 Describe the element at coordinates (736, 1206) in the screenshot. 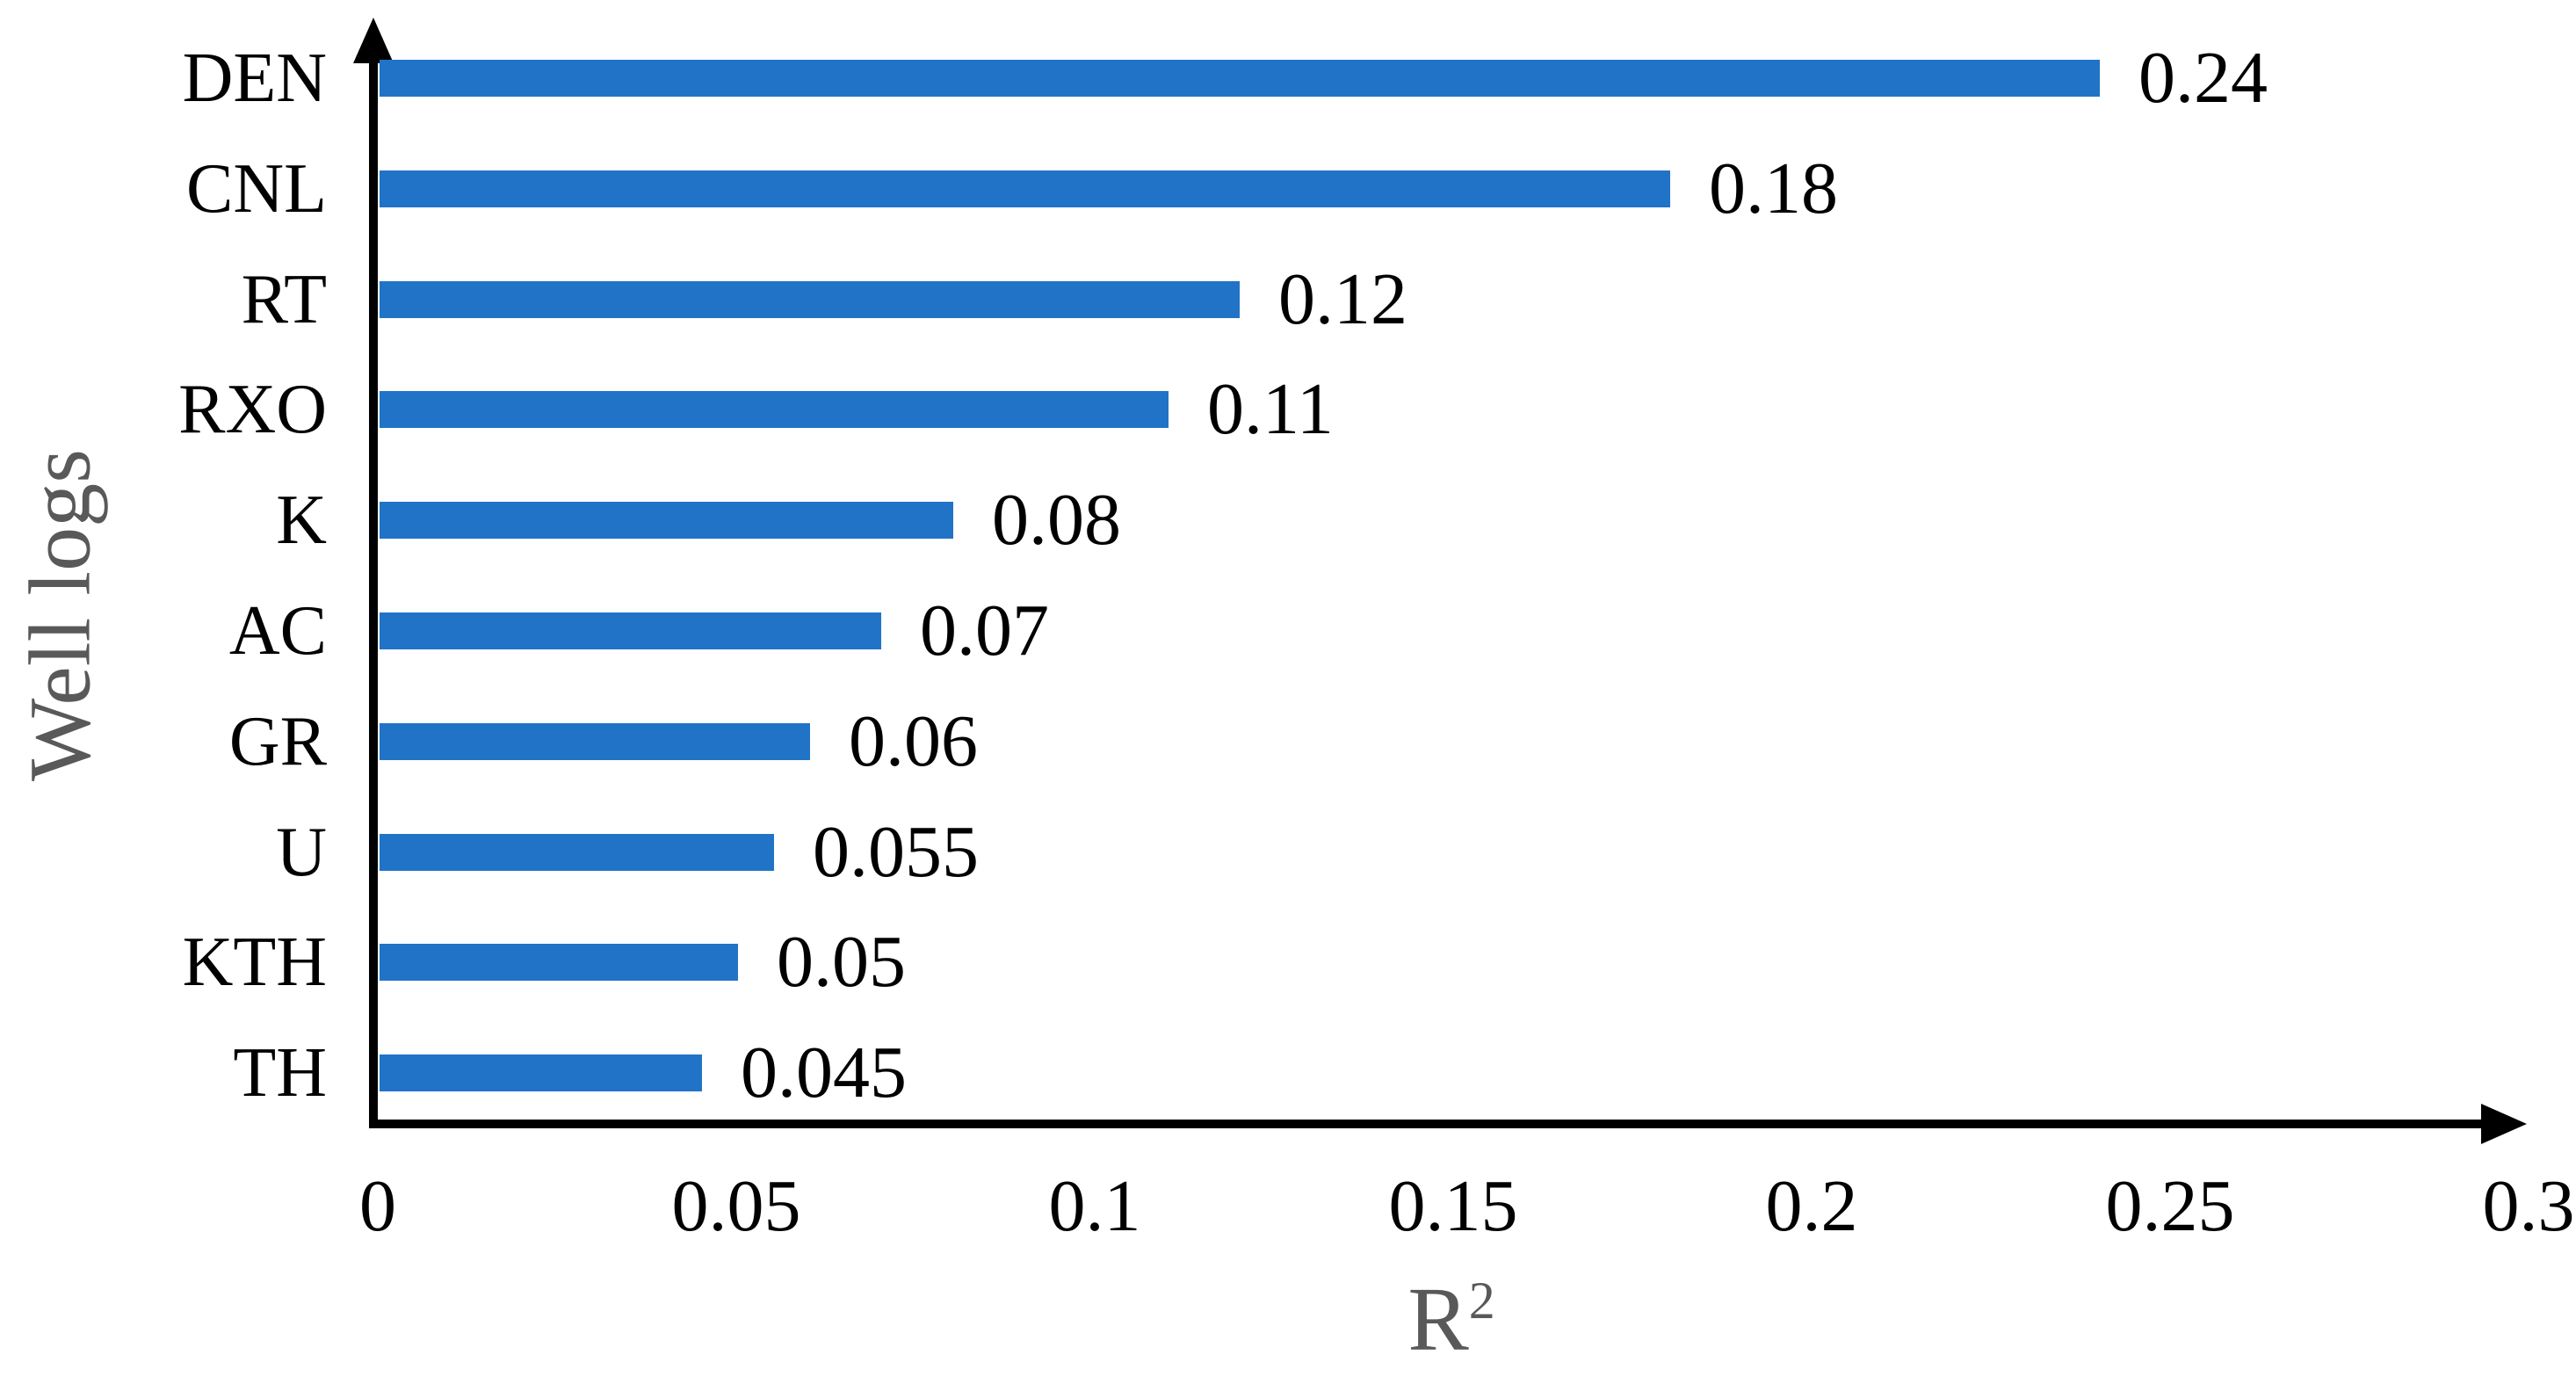

I see `x-tick-label: 0.05` at that location.